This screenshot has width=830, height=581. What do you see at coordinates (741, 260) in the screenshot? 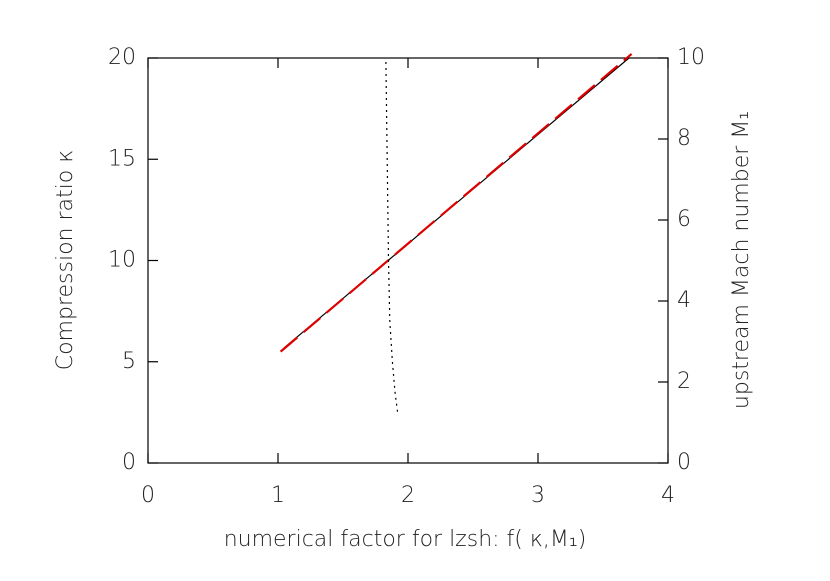
I see `y2-axis-label: upstream Mach number M₁` at bounding box center [741, 260].